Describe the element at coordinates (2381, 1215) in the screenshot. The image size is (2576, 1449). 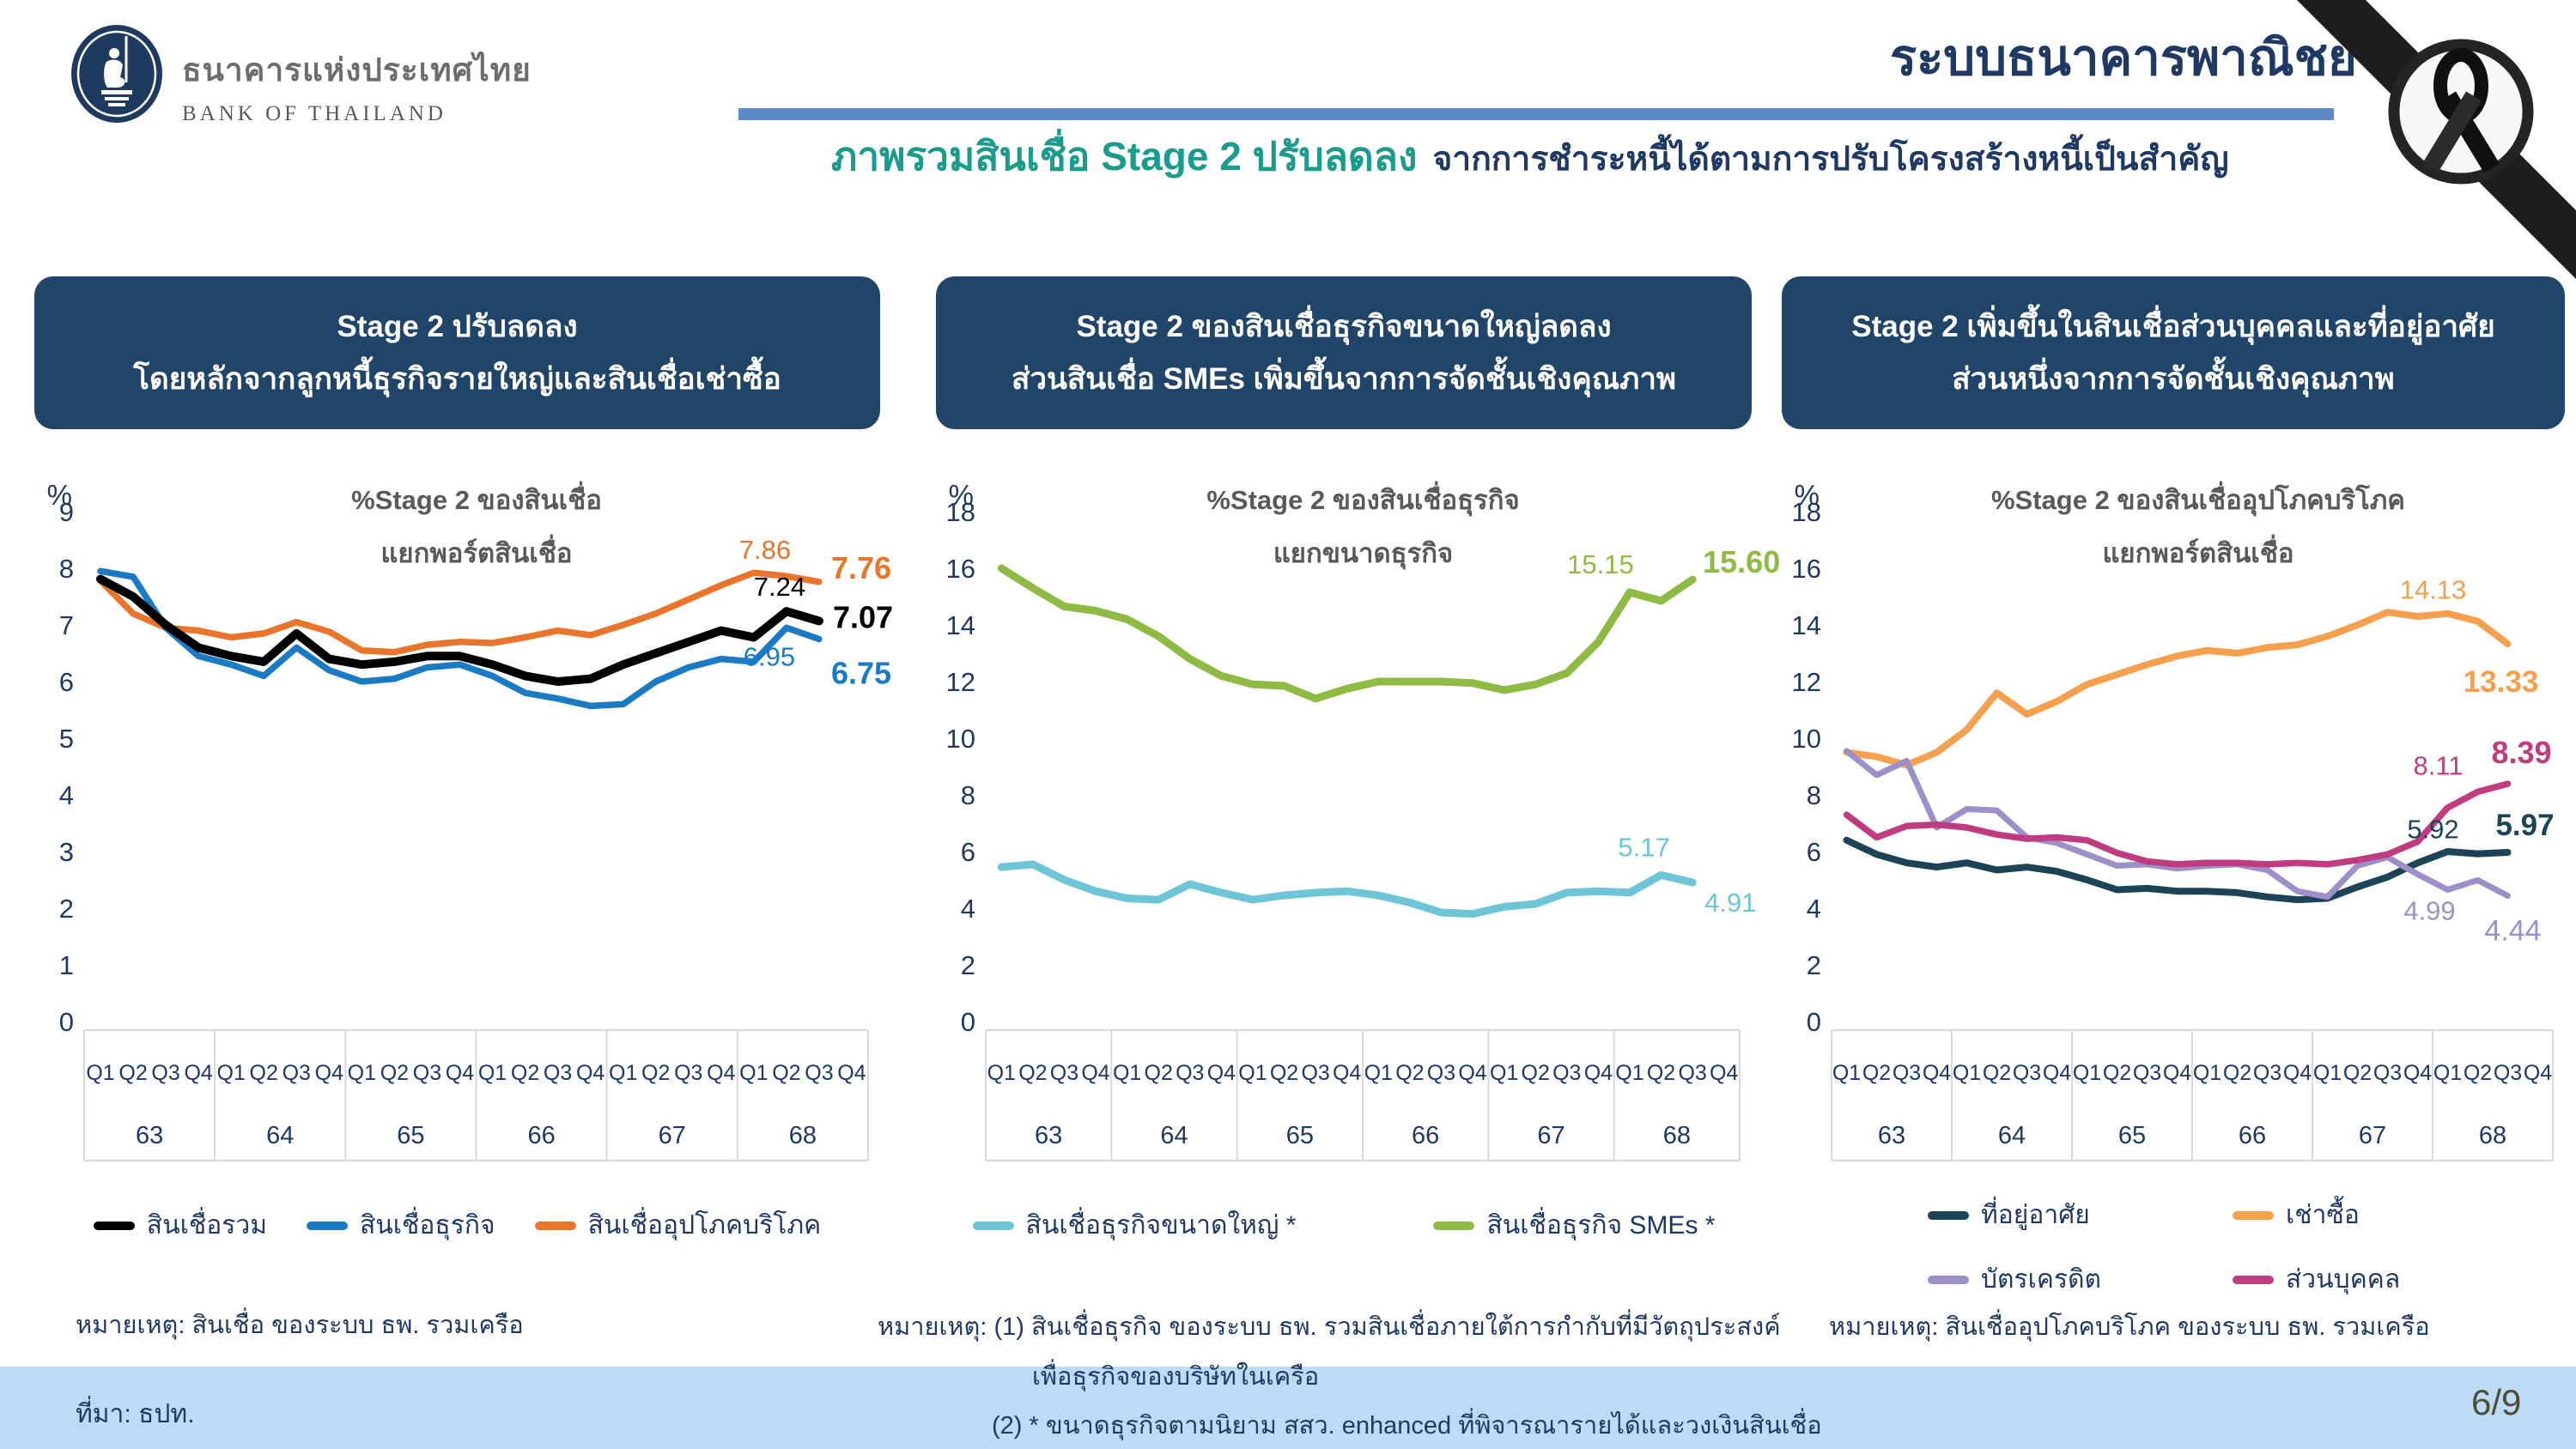
I see `legend-item-hire-purchase: เช่าซื้อ` at that location.